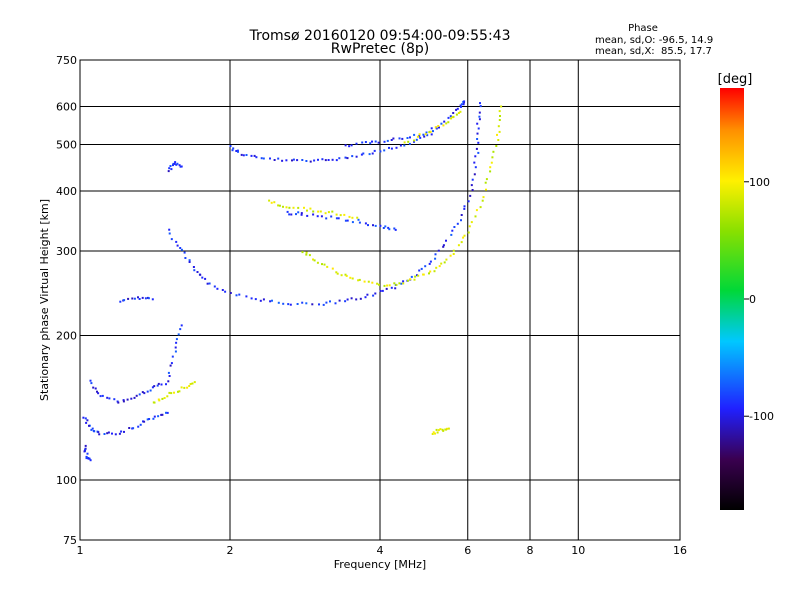 The image size is (800, 600). I want to click on x-axis-label: Frequency [MHz], so click(380, 564).